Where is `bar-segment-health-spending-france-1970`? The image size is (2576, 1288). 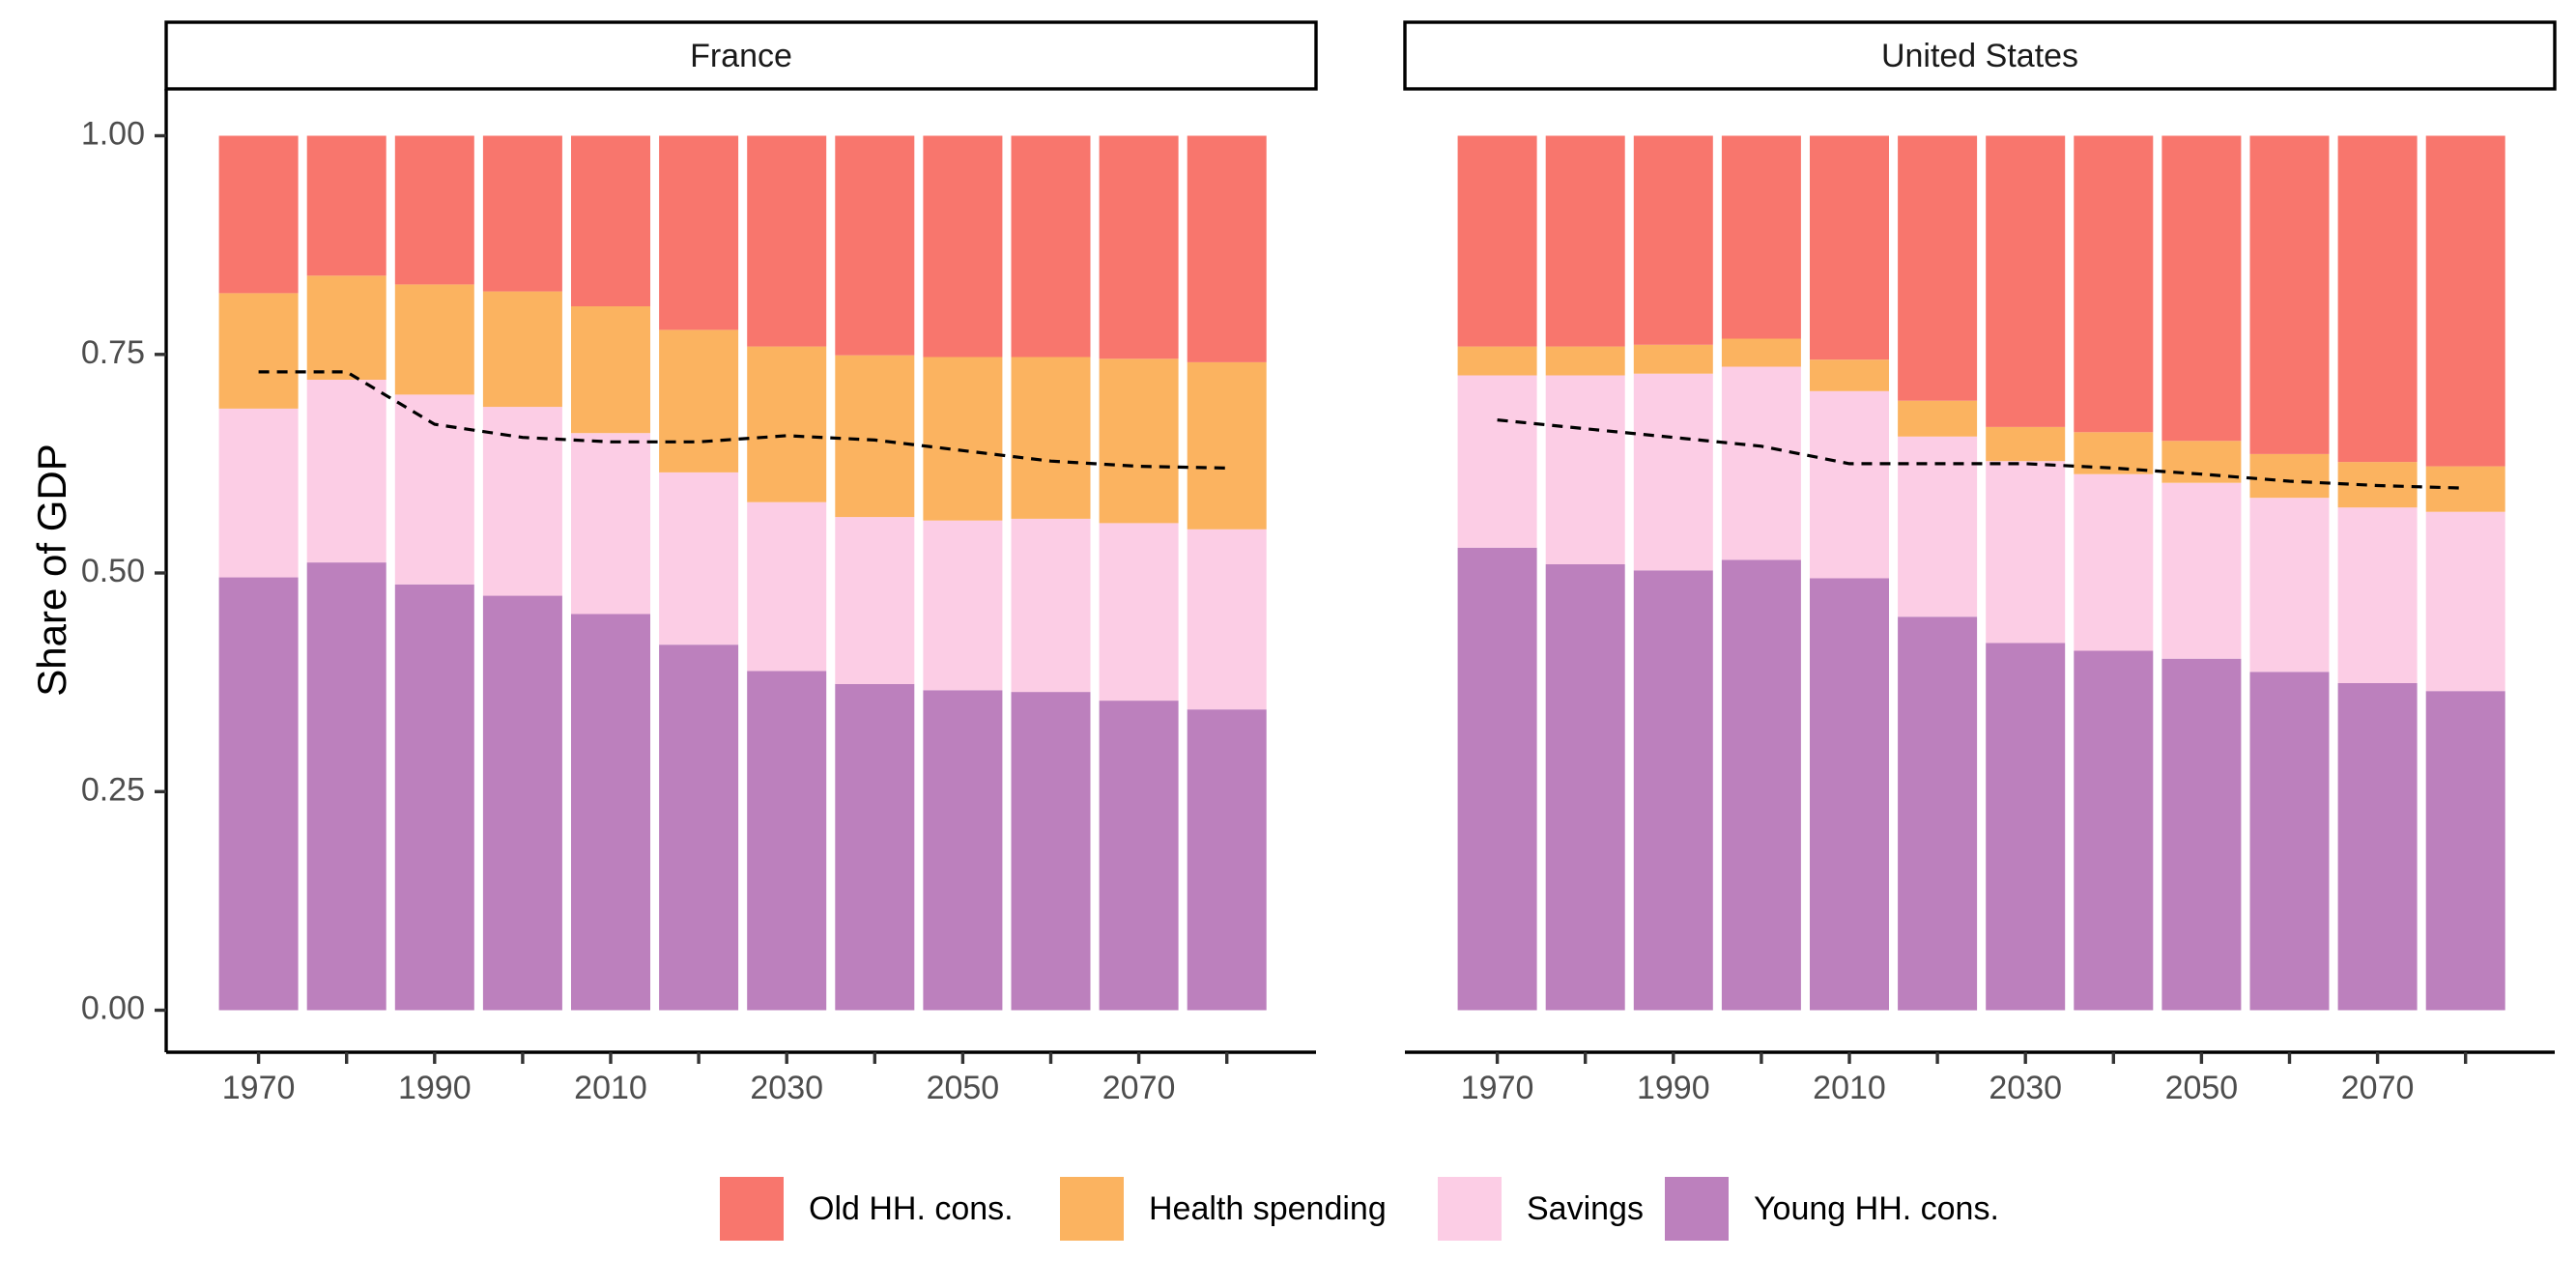
bar-segment-health-spending-france-1970 is located at coordinates (259, 351).